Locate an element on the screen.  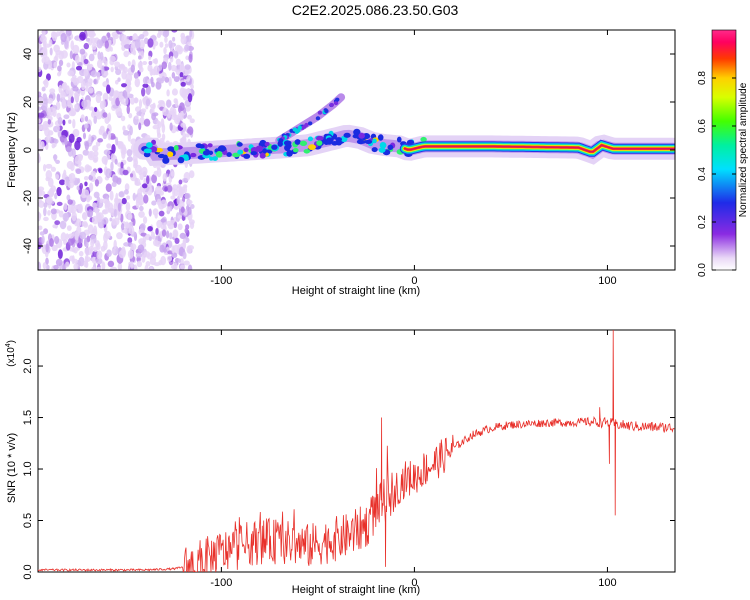
y-tick-label: 2.0 is located at coordinates (28, 365).